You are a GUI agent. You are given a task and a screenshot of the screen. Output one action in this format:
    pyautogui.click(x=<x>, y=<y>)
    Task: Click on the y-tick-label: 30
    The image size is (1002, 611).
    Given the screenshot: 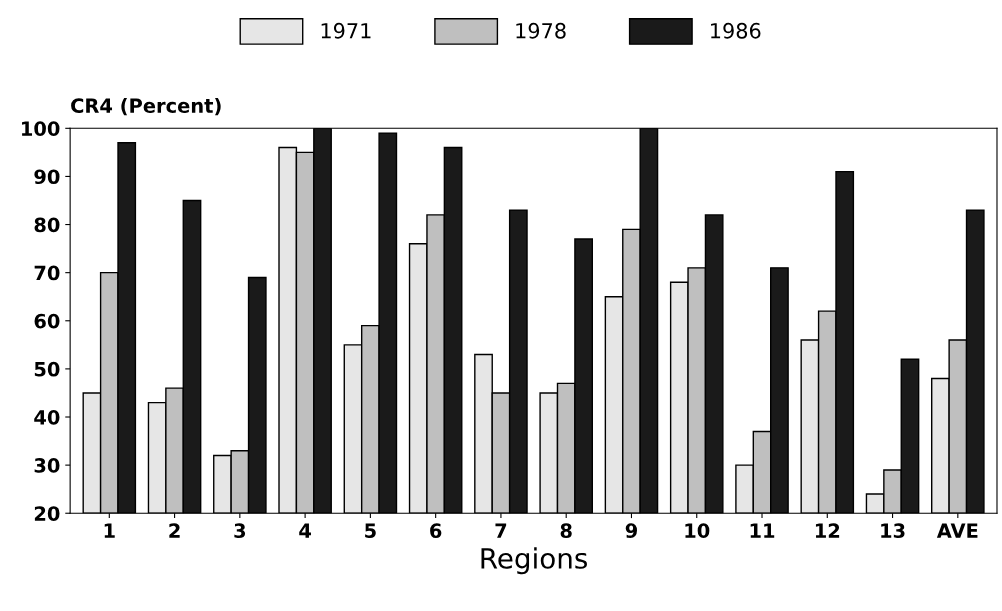 What is the action you would take?
    pyautogui.click(x=47, y=465)
    